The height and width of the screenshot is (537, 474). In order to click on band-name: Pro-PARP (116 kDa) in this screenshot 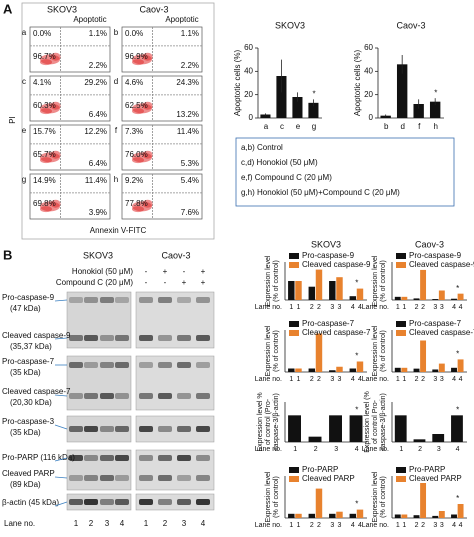, I will do `click(38, 457)`.